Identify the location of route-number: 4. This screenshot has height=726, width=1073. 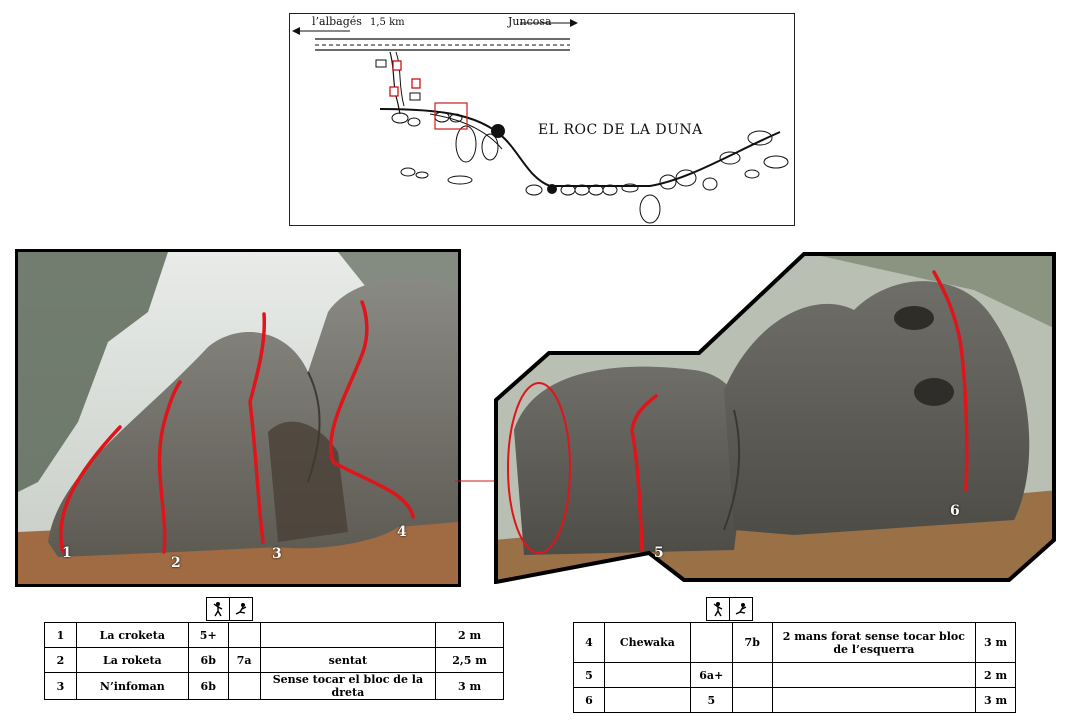
(589, 642).